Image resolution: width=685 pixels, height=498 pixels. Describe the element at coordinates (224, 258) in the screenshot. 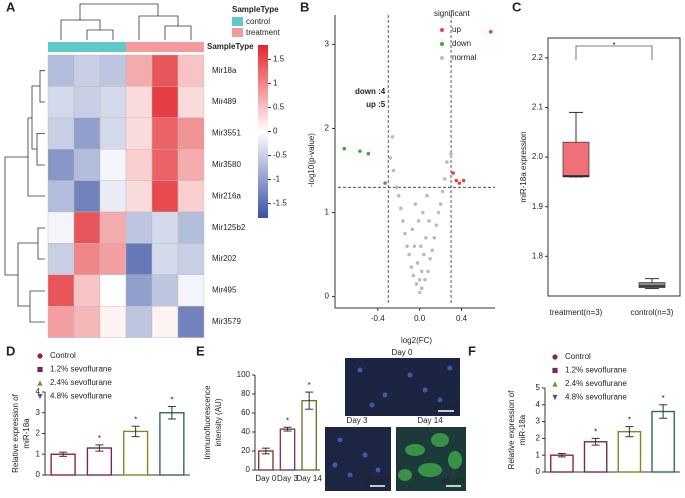

I see `row-label: Mir202` at that location.